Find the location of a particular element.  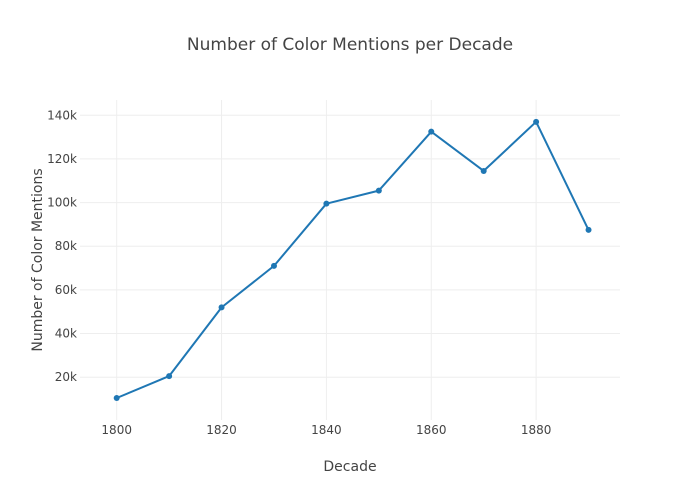

y-tick-label: 140k is located at coordinates (62, 115).